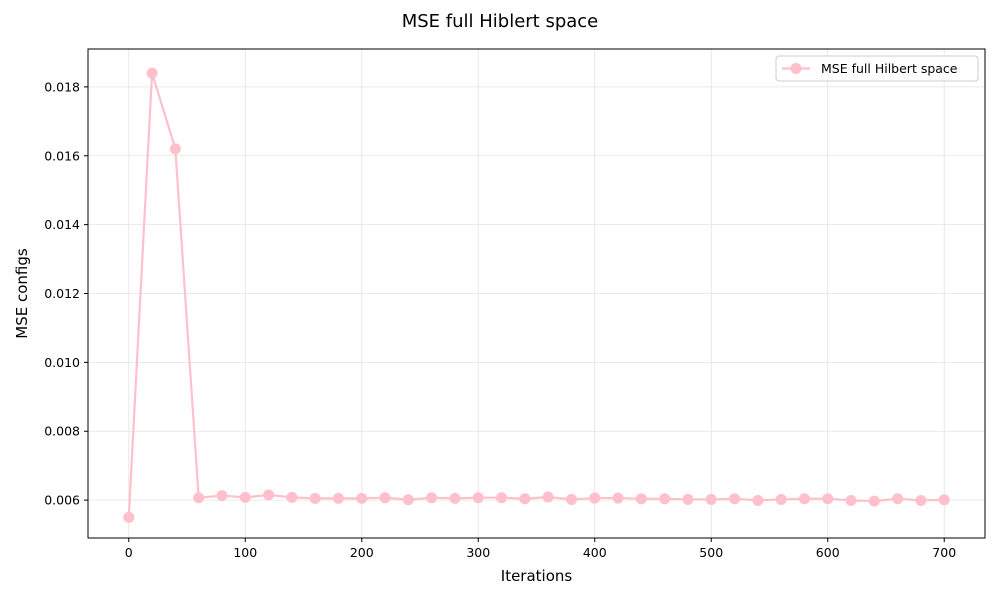  Describe the element at coordinates (62, 362) in the screenshot. I see `y-tick-label: 0.010` at that location.